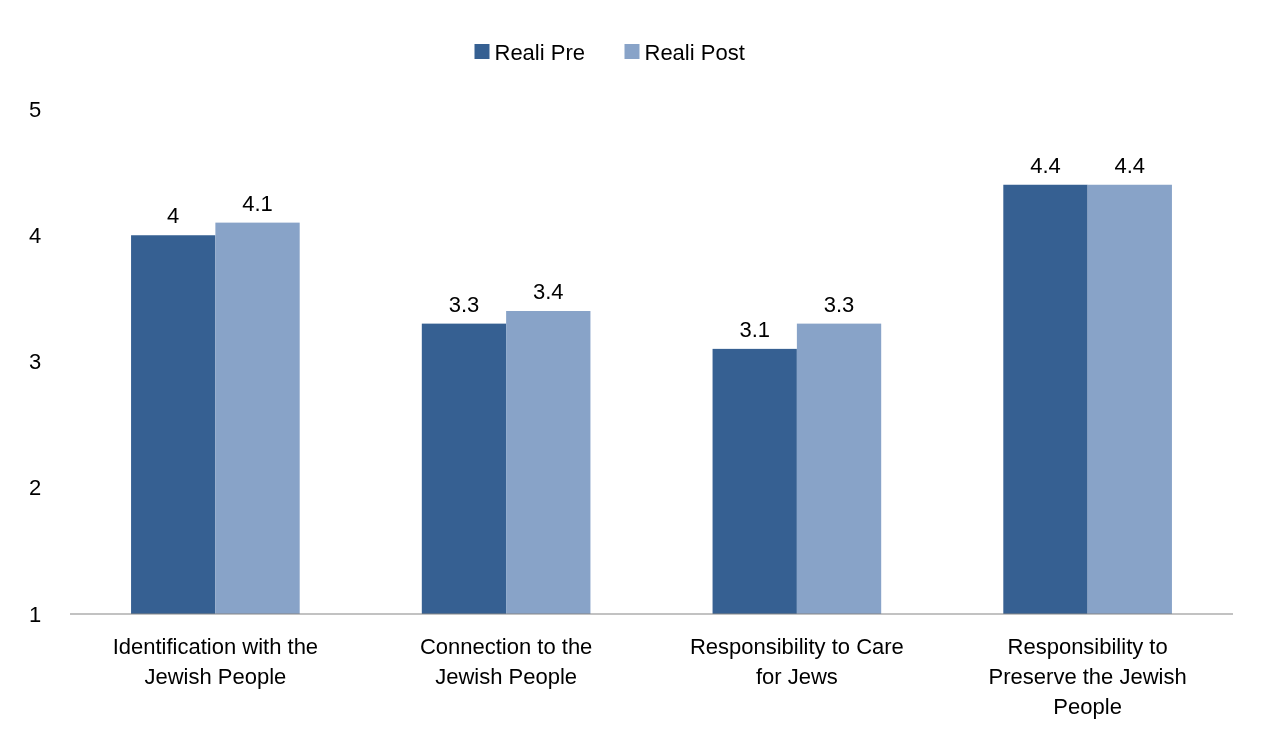 The width and height of the screenshot is (1261, 750). Describe the element at coordinates (755, 329) in the screenshot. I see `data-label: 3.1` at that location.